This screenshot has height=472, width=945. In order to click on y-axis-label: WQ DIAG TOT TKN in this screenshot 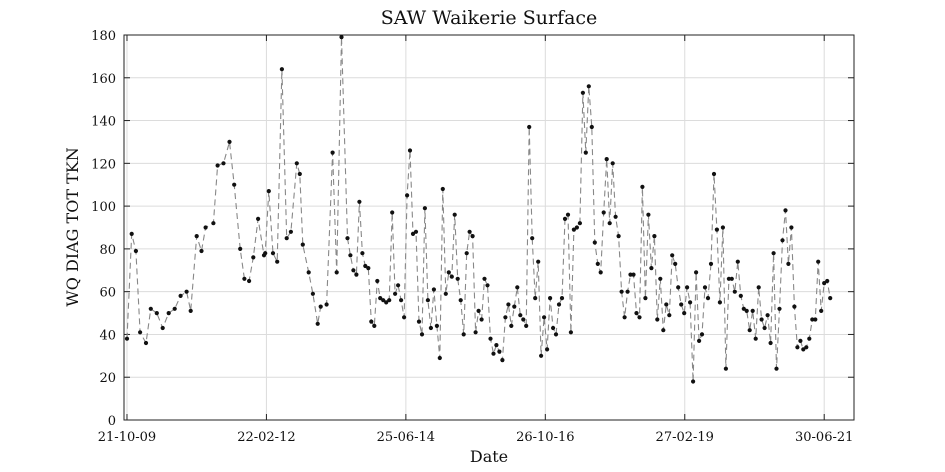, I will do `click(72, 226)`.